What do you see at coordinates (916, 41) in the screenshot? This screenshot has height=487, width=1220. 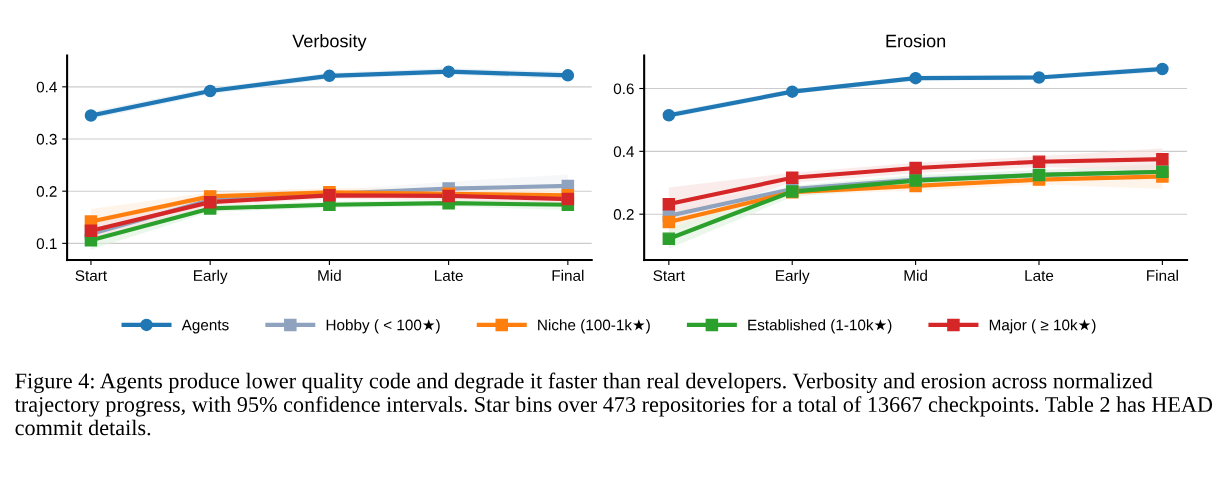 I see `chart-title: Erosion` at bounding box center [916, 41].